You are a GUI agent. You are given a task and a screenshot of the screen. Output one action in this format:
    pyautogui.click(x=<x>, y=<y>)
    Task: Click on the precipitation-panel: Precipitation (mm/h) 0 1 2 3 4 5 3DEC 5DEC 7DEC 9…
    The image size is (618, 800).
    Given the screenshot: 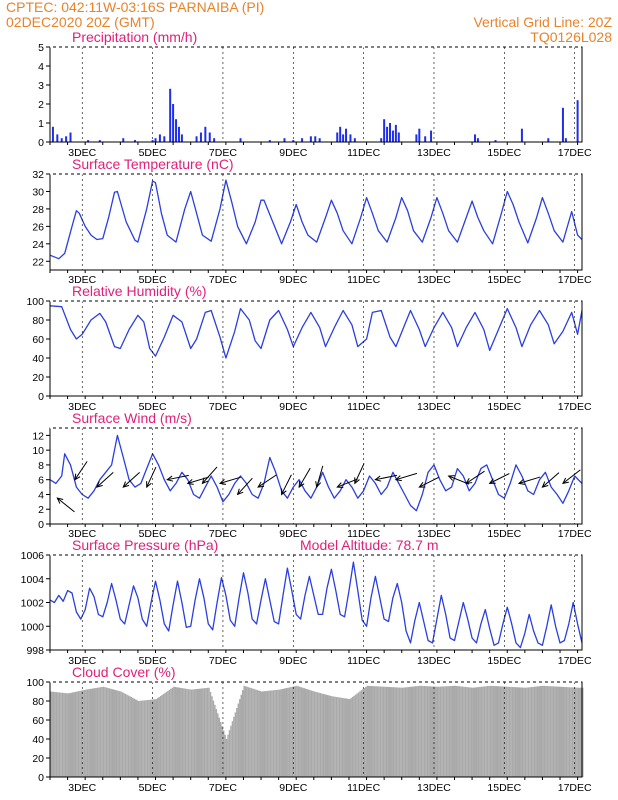 What is the action you would take?
    pyautogui.click(x=315, y=94)
    